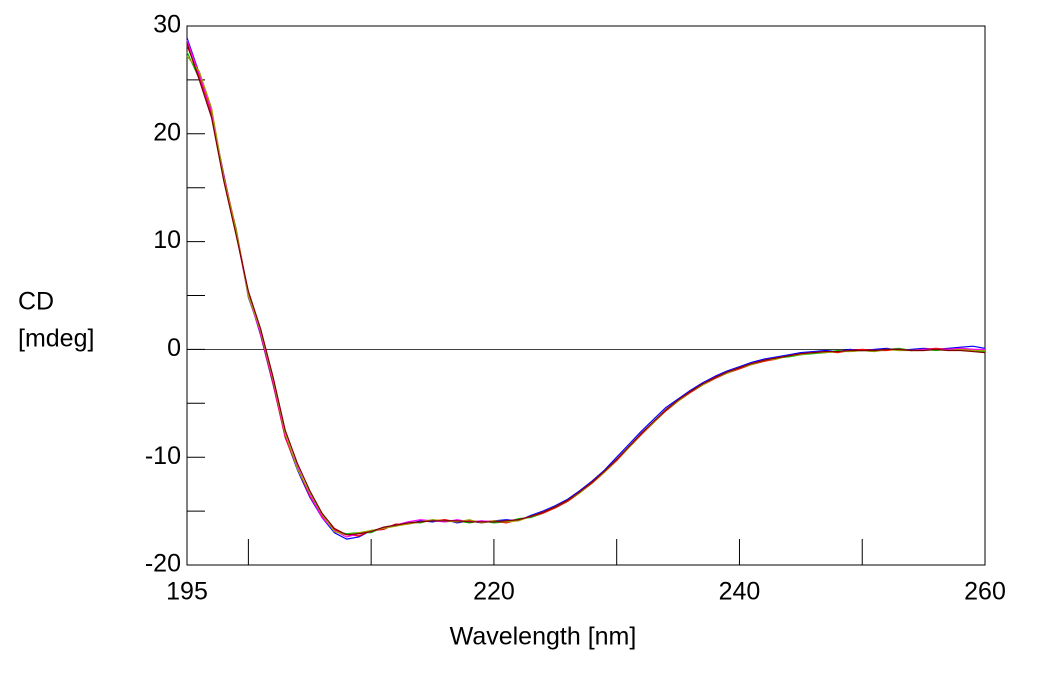  I want to click on y-tick-label: 0, so click(174, 348).